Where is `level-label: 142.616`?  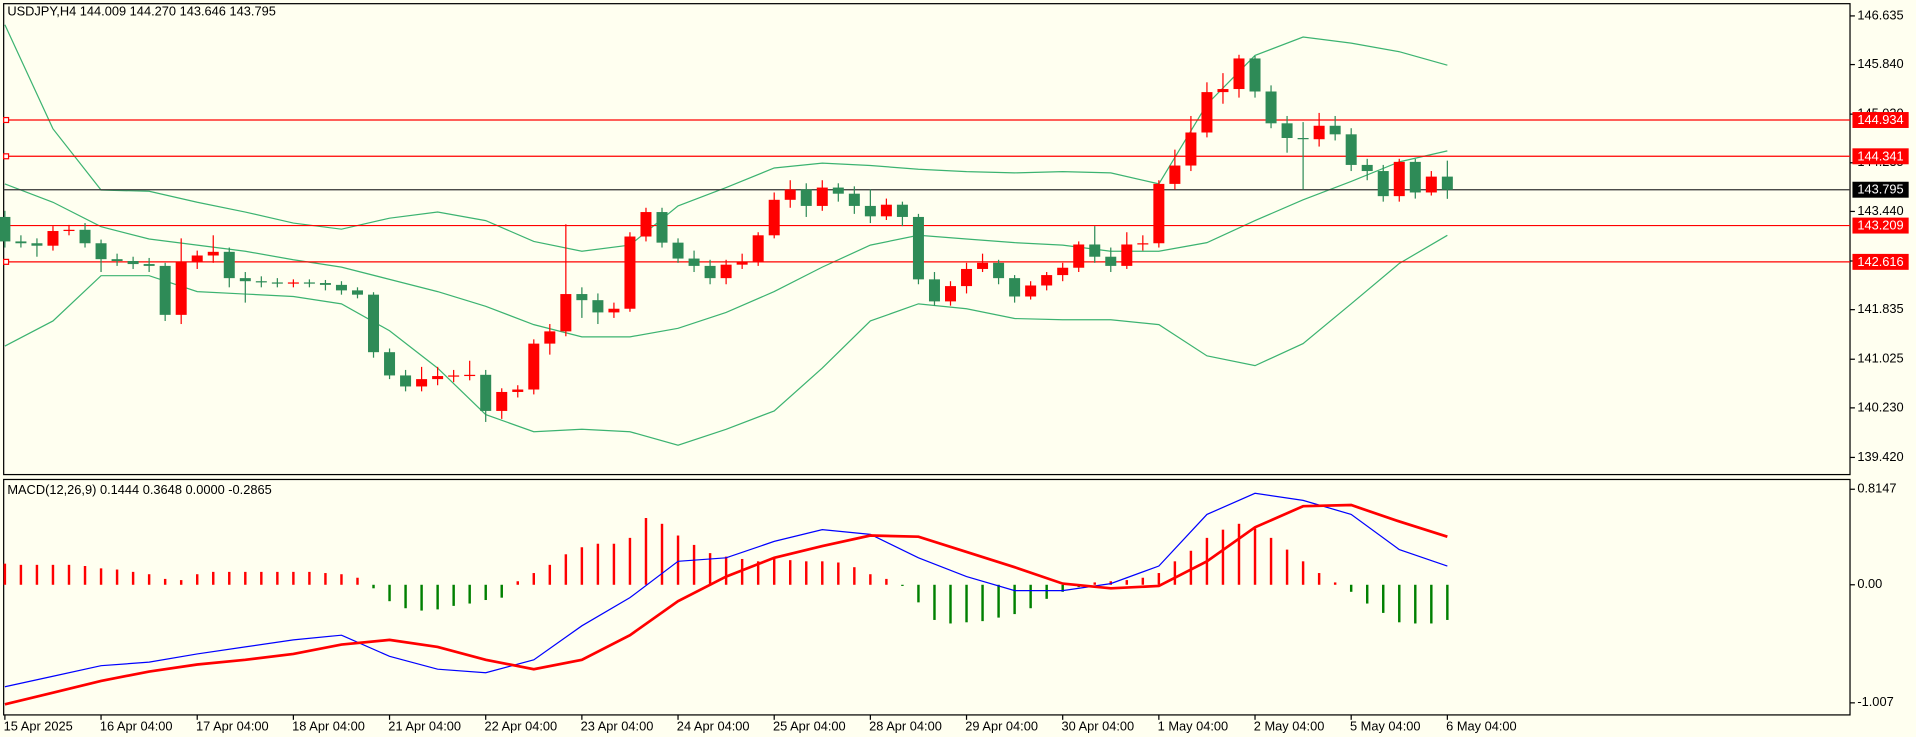
level-label: 142.616 is located at coordinates (1880, 261).